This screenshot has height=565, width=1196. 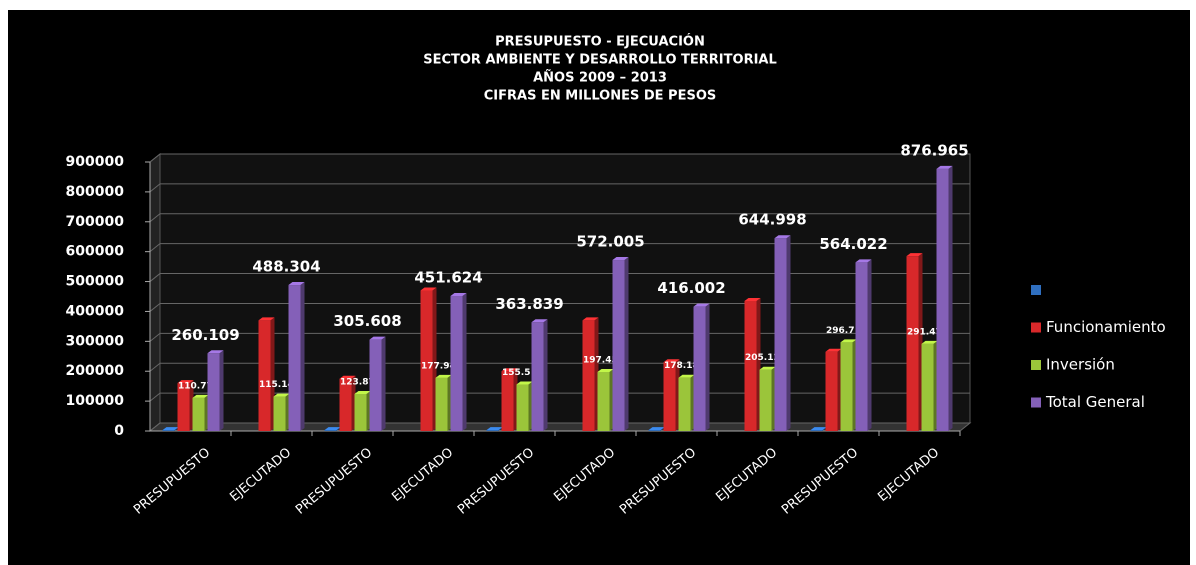 I want to click on data-label: 115.147, so click(x=279, y=385).